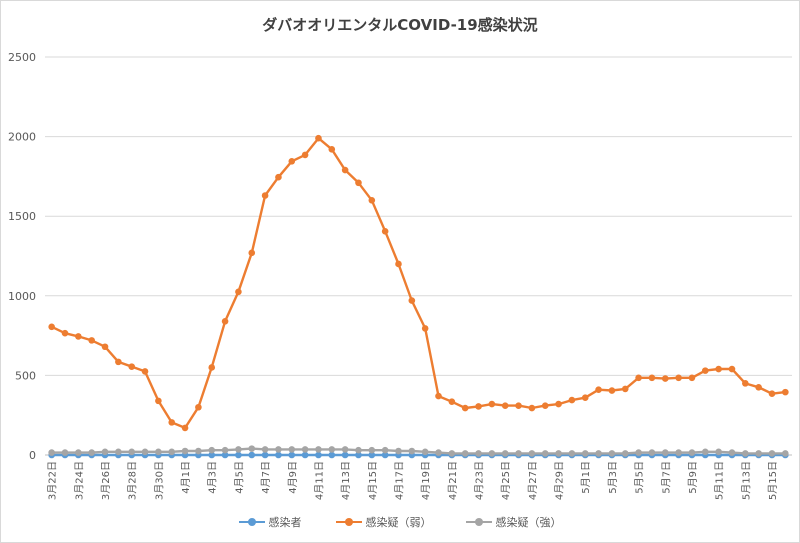 This screenshot has width=800, height=543. What do you see at coordinates (106, 480) in the screenshot?
I see `x-tick-label: 3月26日` at bounding box center [106, 480].